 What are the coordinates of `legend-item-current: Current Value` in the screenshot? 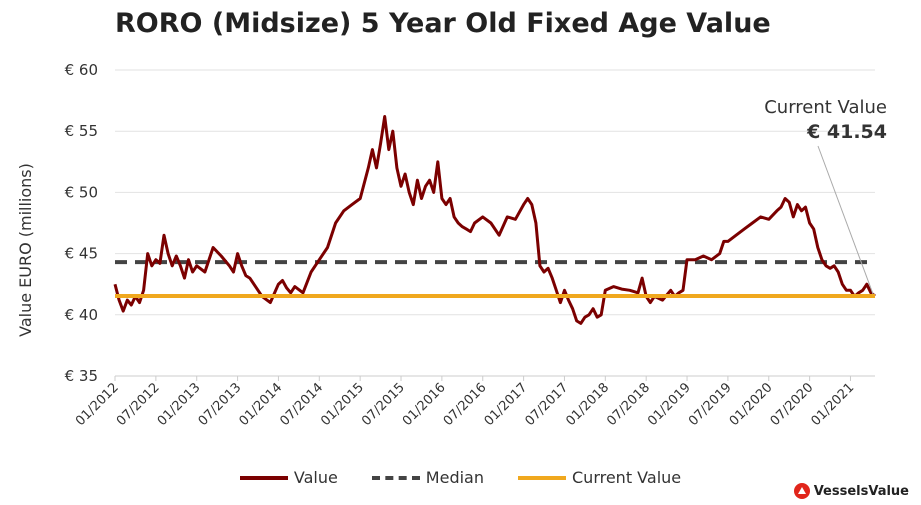 It's located at (599, 477).